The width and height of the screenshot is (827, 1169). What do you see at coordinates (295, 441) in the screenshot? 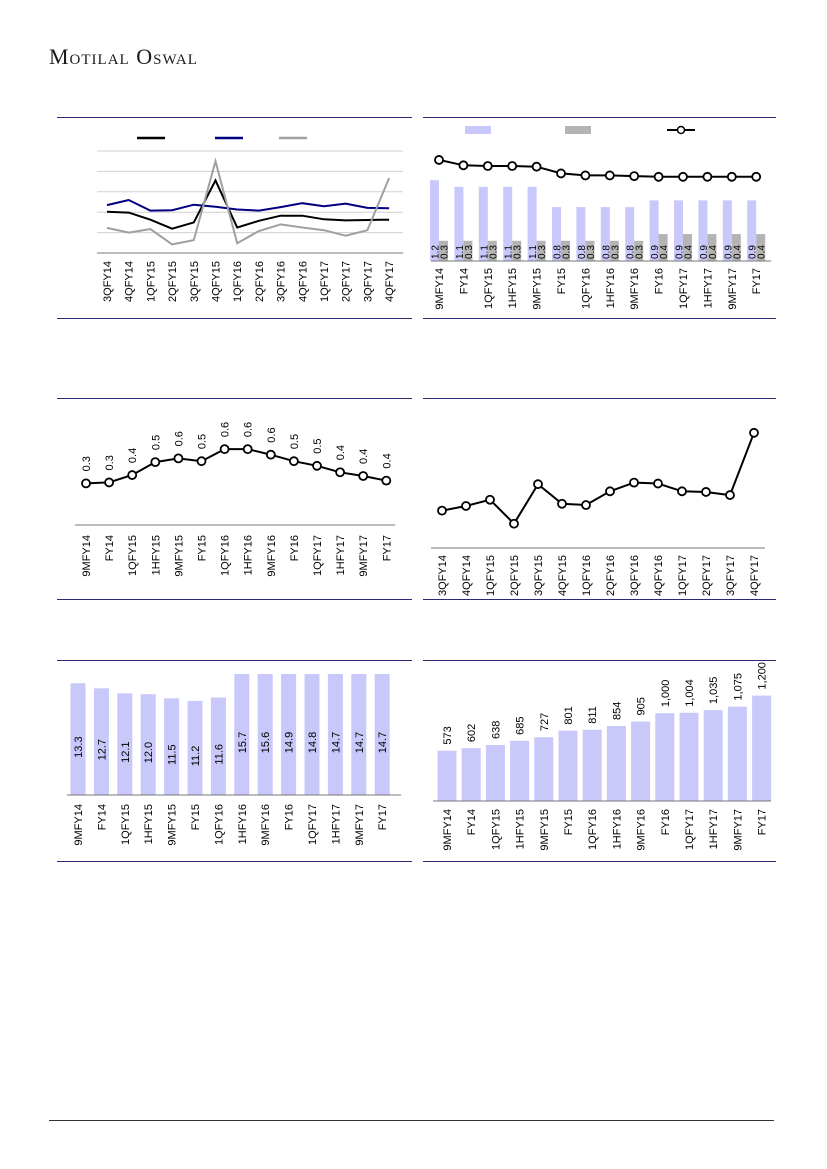
I see `line-data-label: 0.5` at bounding box center [295, 441].